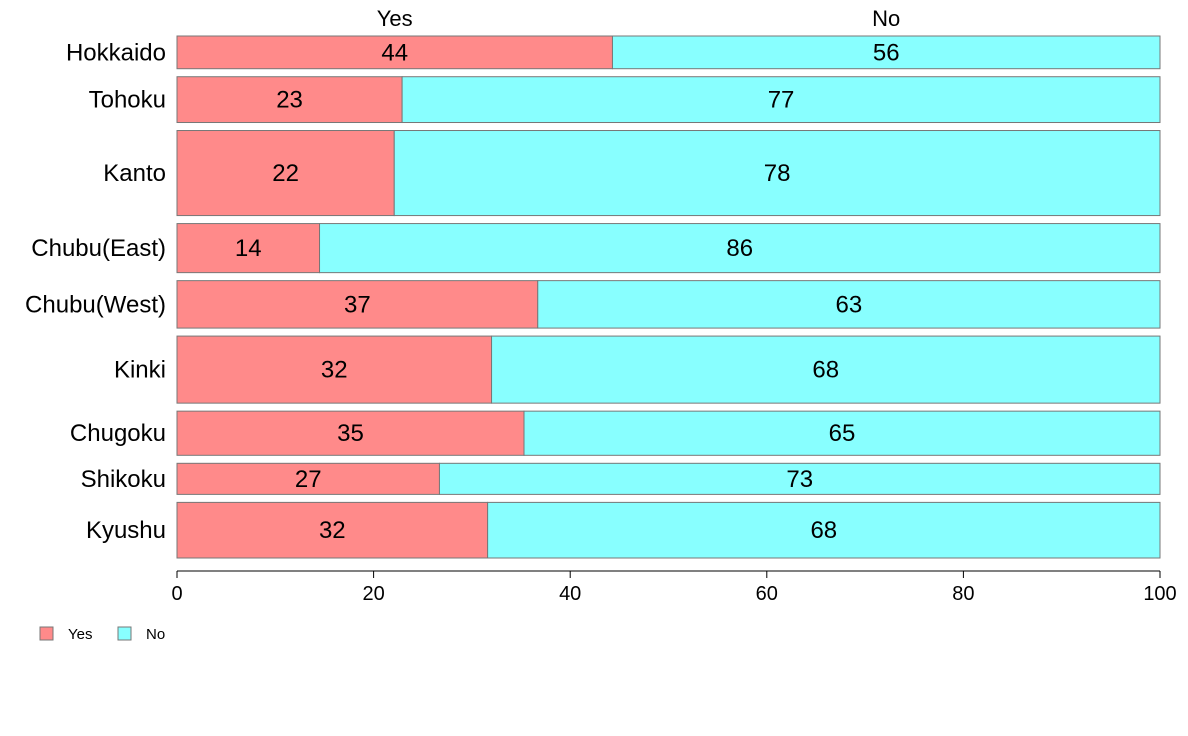  I want to click on value-label: 65, so click(842, 433).